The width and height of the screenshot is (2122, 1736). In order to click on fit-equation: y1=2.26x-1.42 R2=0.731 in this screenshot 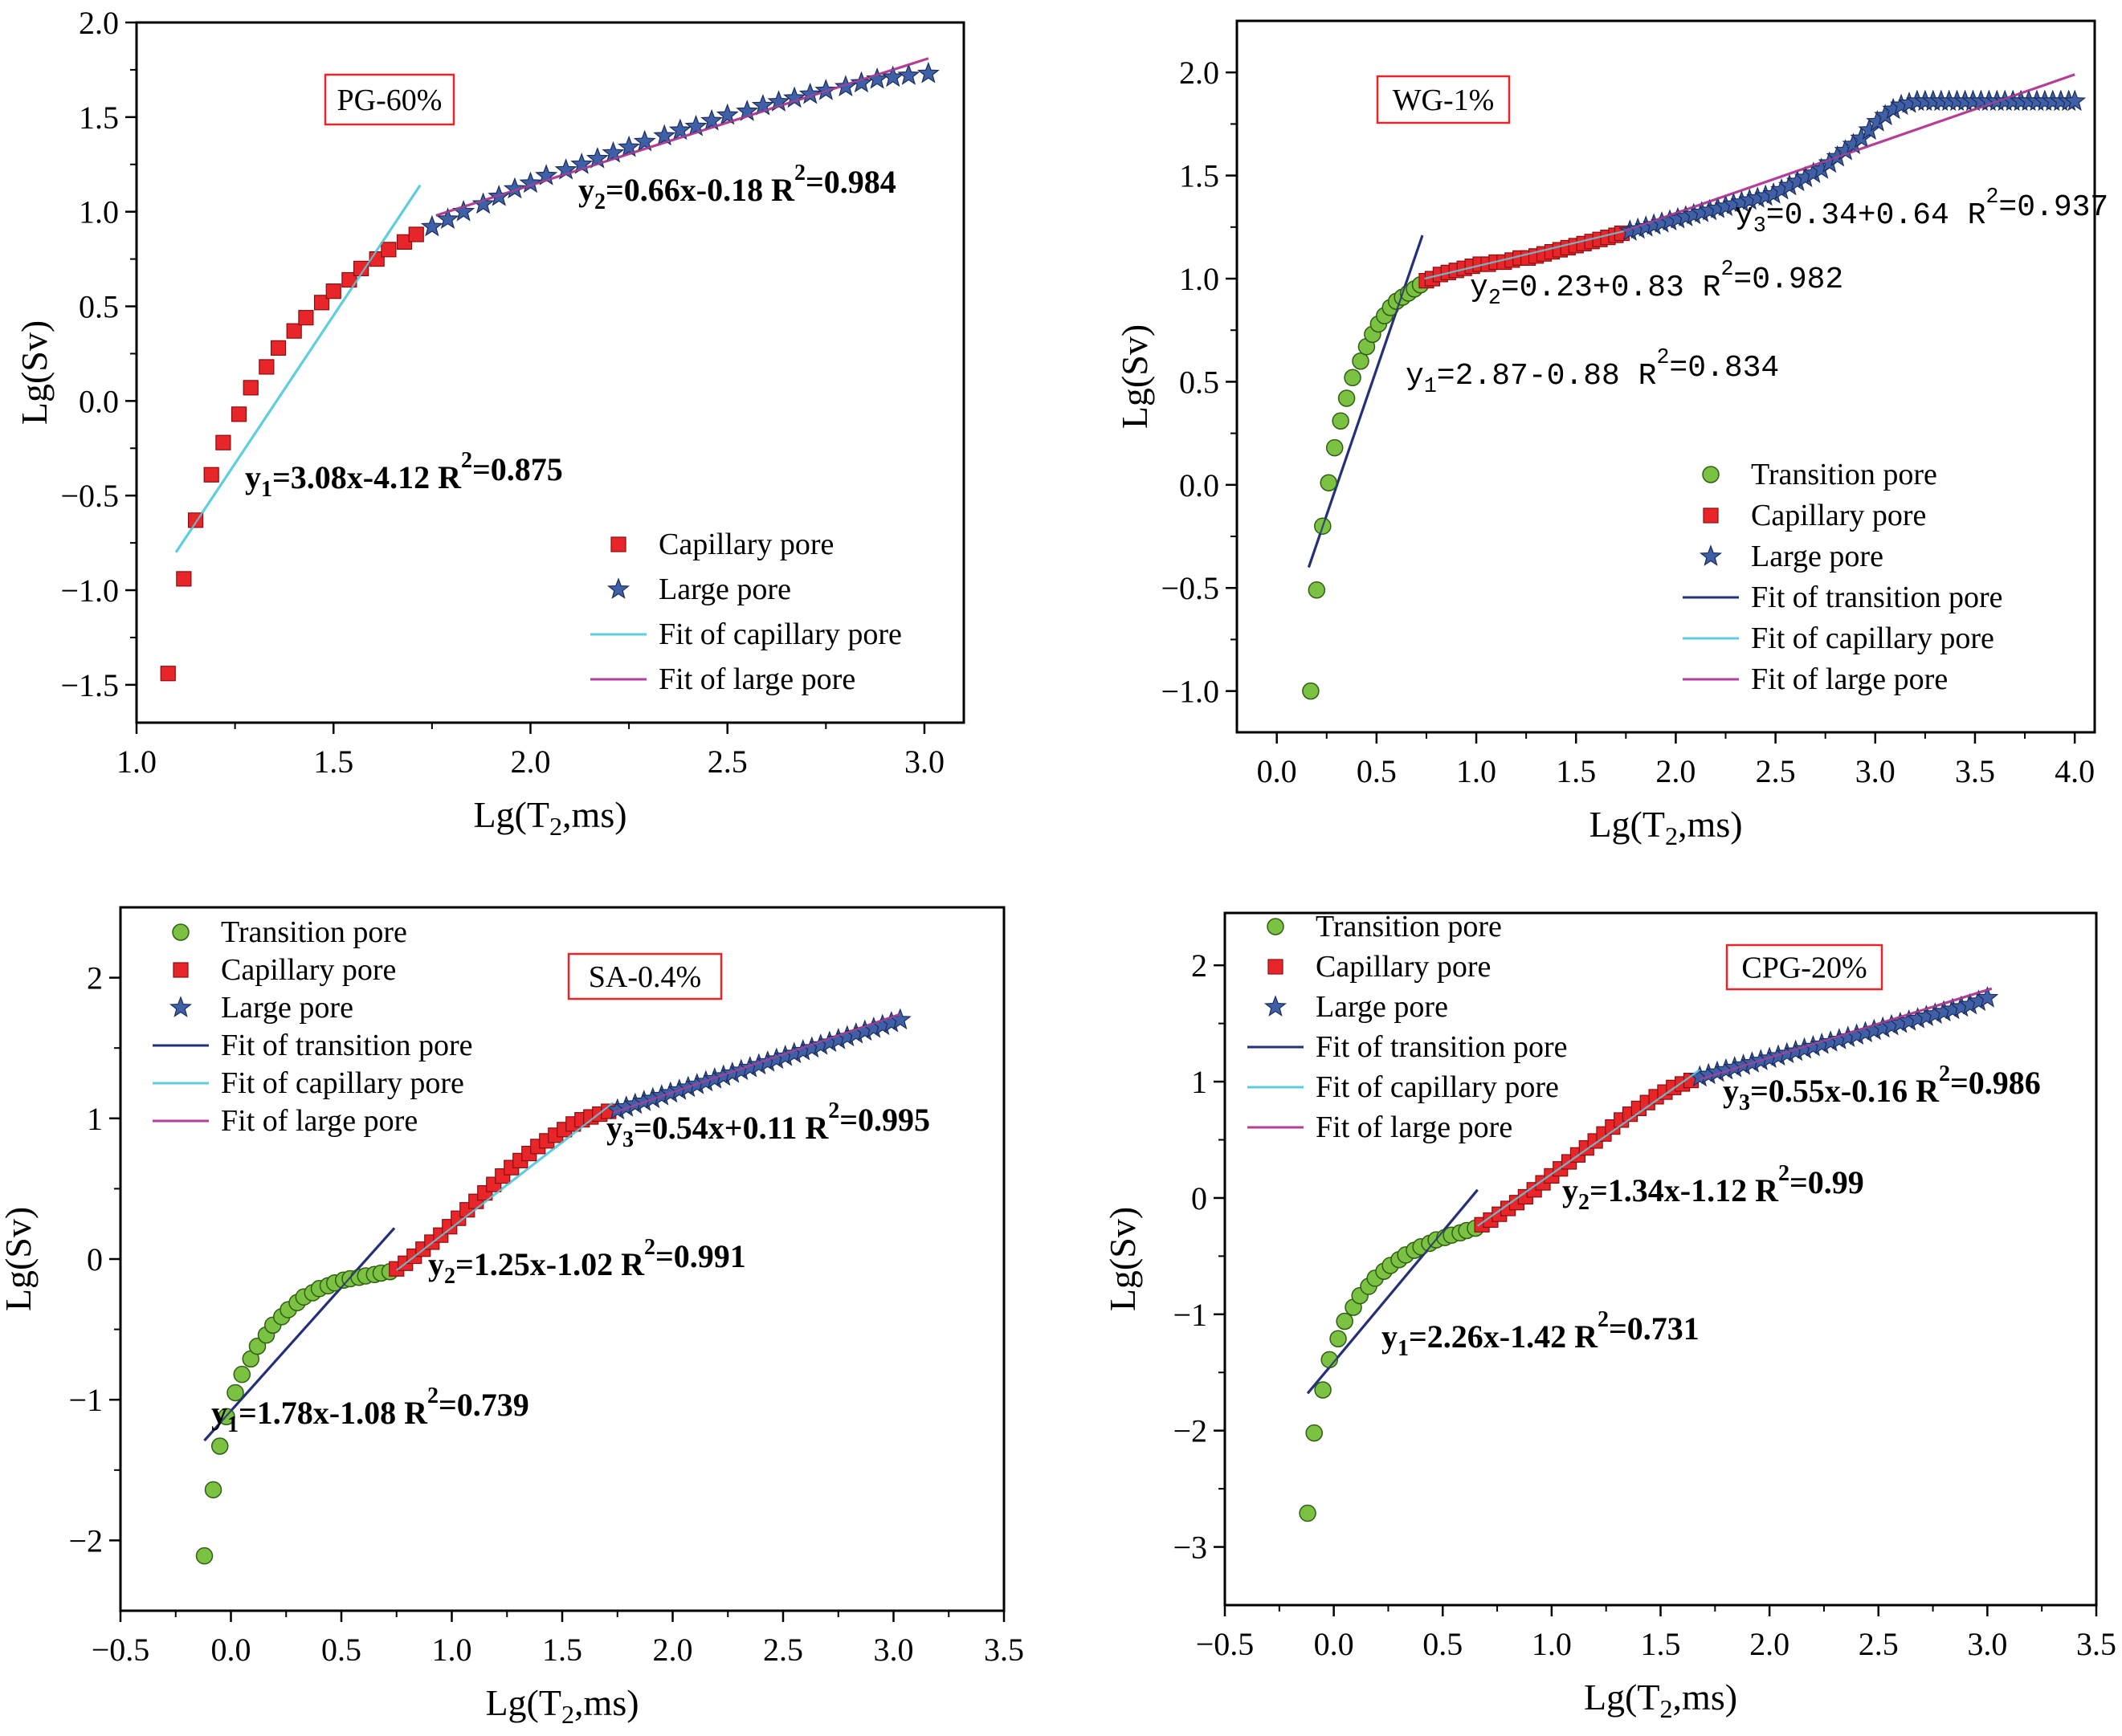, I will do `click(1541, 1334)`.